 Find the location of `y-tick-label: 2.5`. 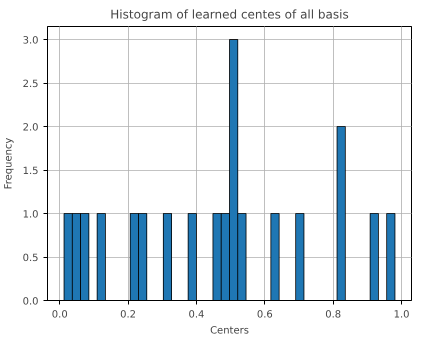

y-tick-label: 2.5 is located at coordinates (30, 84).